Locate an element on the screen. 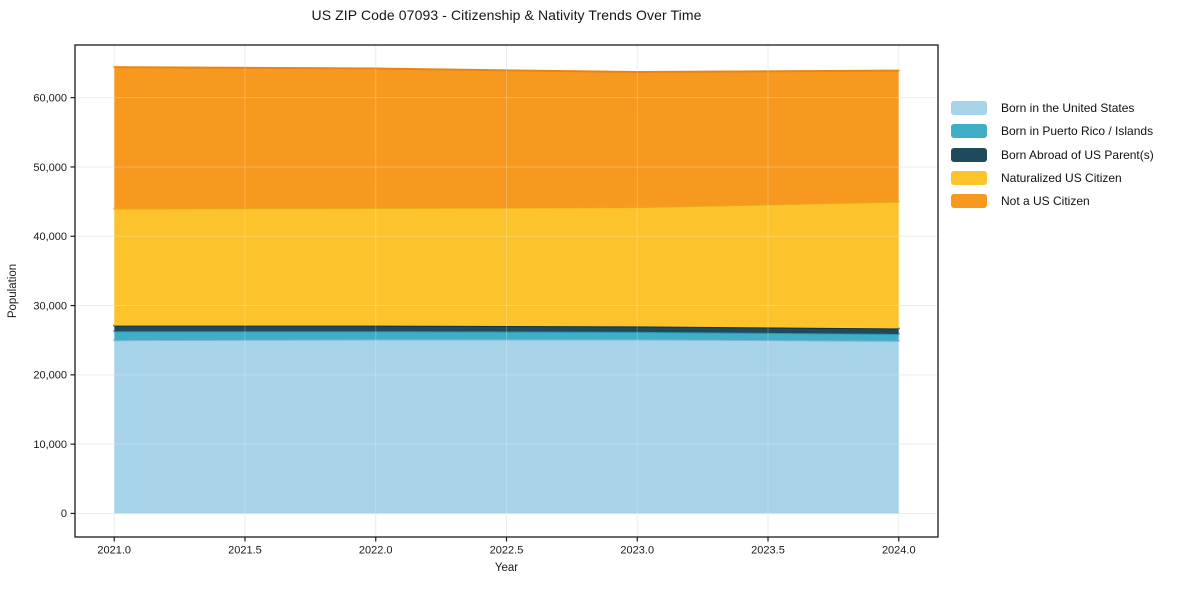 The height and width of the screenshot is (590, 1189). x-tick-label: 2023.0 is located at coordinates (637, 551).